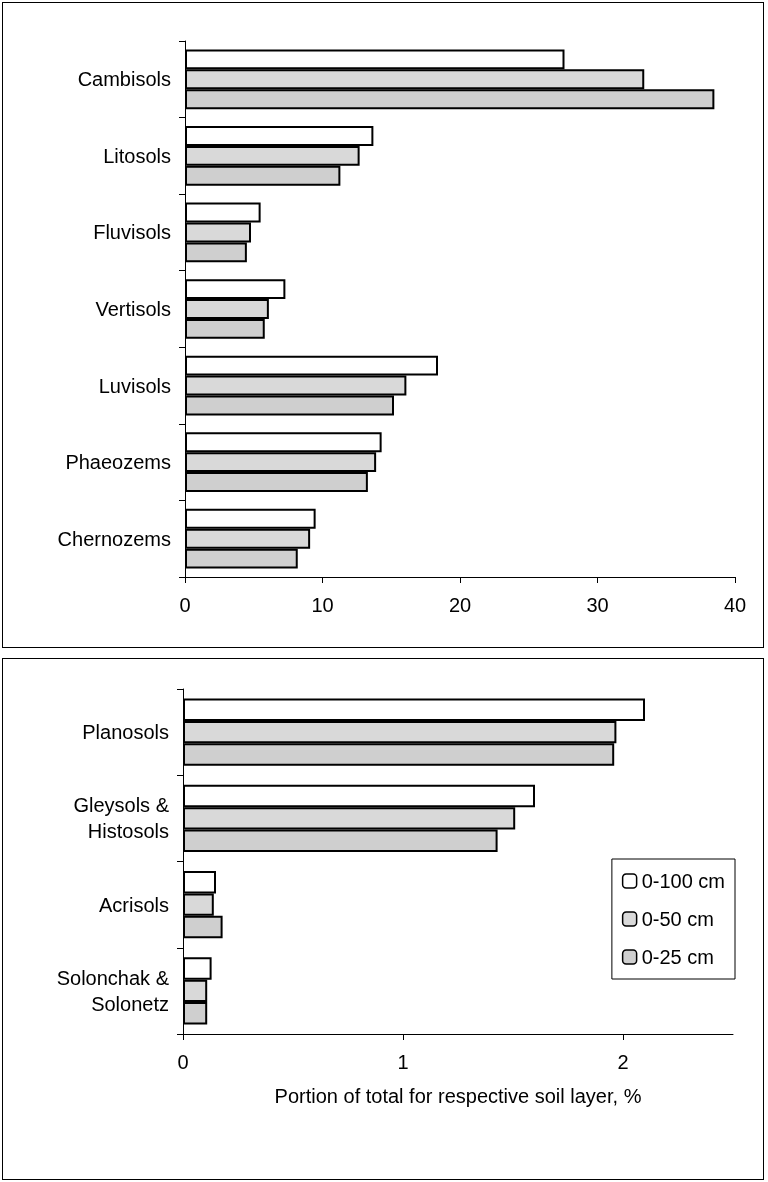 Image resolution: width=768 pixels, height=1182 pixels. I want to click on x-tick-label: 1, so click(403, 1062).